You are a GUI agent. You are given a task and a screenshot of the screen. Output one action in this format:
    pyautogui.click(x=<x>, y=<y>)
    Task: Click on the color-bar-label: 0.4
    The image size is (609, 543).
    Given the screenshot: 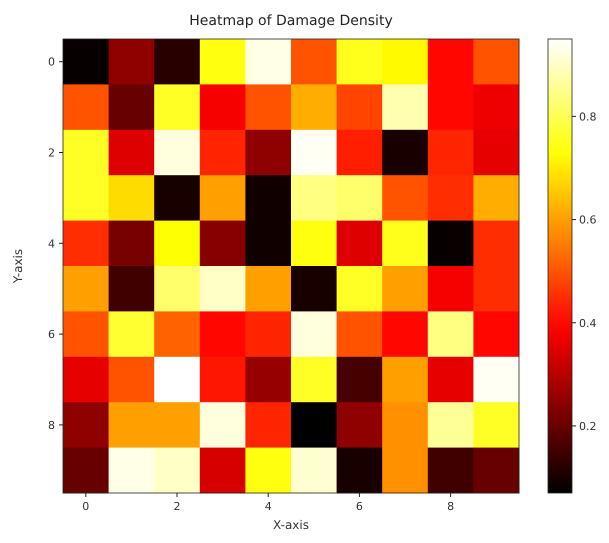 What is the action you would take?
    pyautogui.click(x=587, y=323)
    